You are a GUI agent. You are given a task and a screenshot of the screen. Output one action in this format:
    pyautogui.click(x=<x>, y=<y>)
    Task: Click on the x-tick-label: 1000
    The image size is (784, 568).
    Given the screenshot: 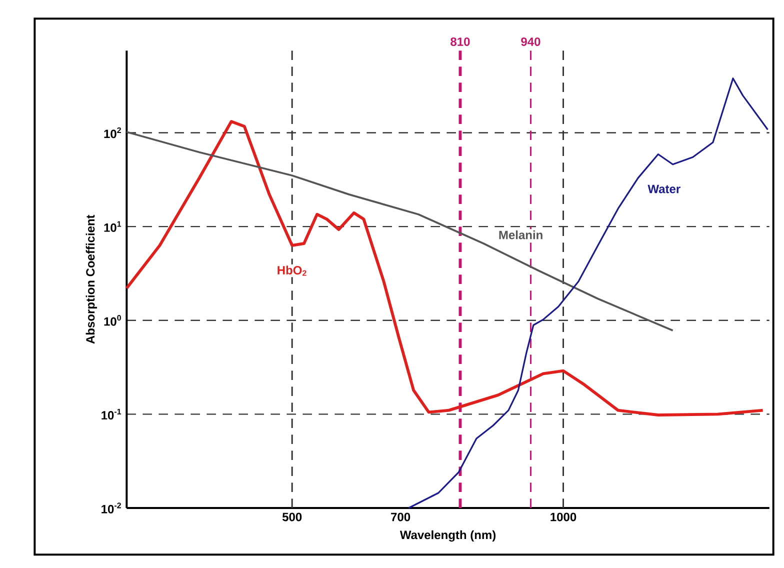 What is the action you would take?
    pyautogui.click(x=563, y=517)
    